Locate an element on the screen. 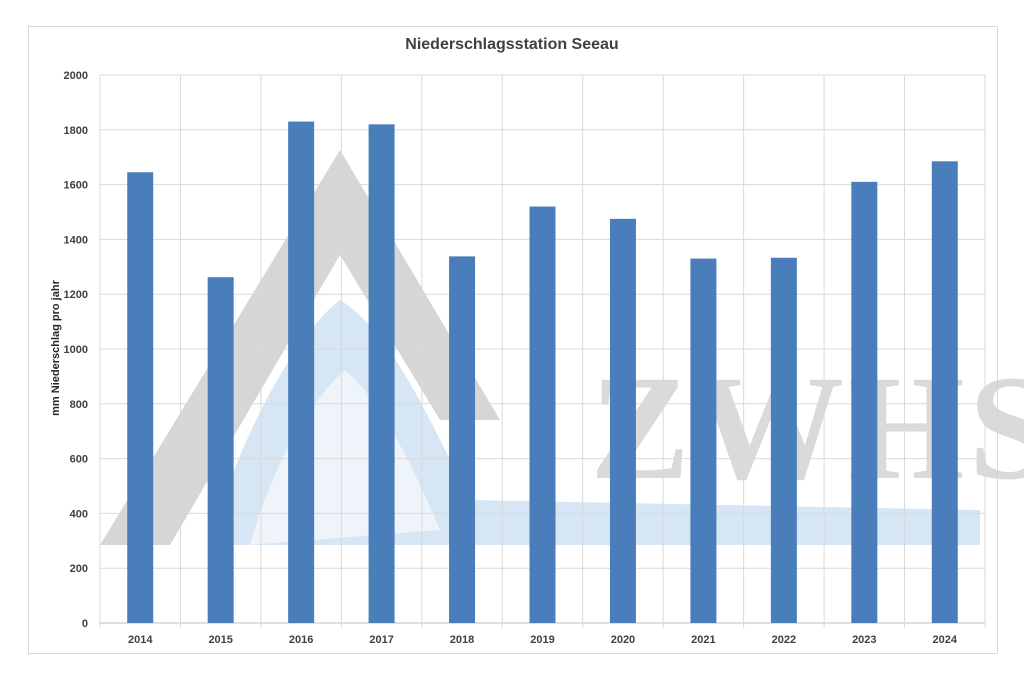 Image resolution: width=1024 pixels, height=681 pixels. x-tick-label: 2021 is located at coordinates (703, 640).